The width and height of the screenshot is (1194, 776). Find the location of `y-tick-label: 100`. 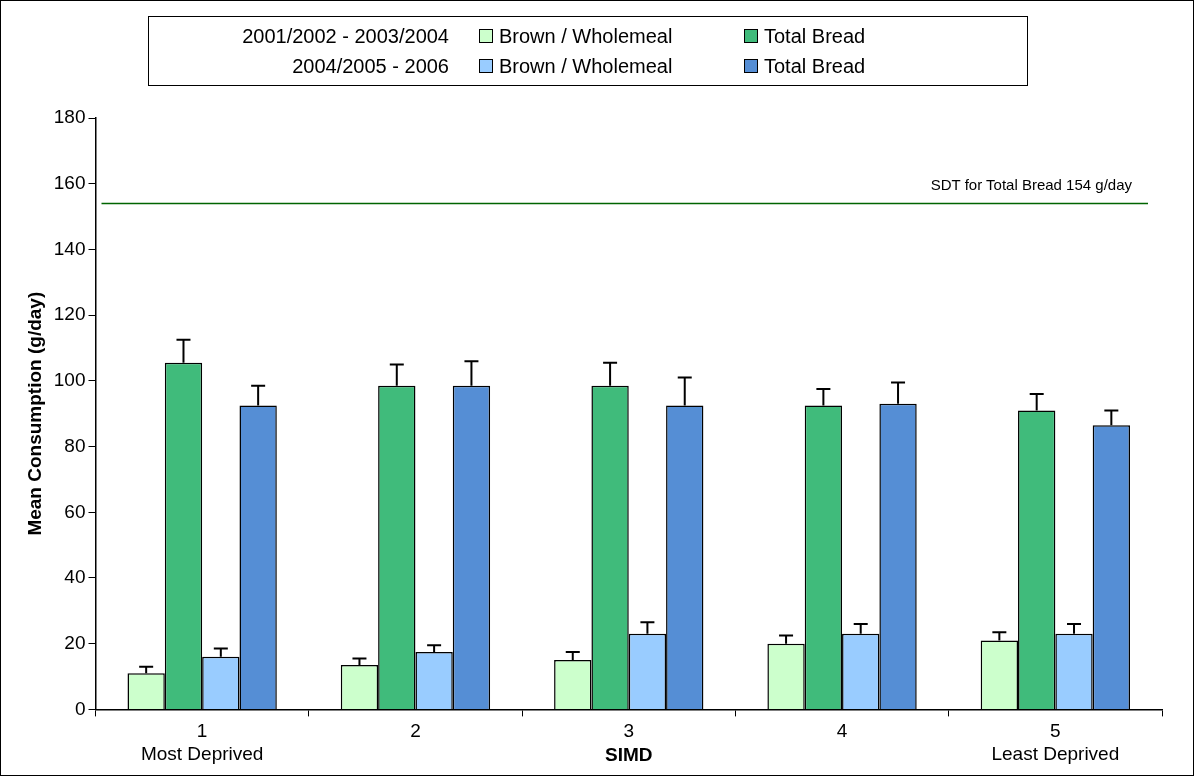

y-tick-label: 100 is located at coordinates (69, 380).